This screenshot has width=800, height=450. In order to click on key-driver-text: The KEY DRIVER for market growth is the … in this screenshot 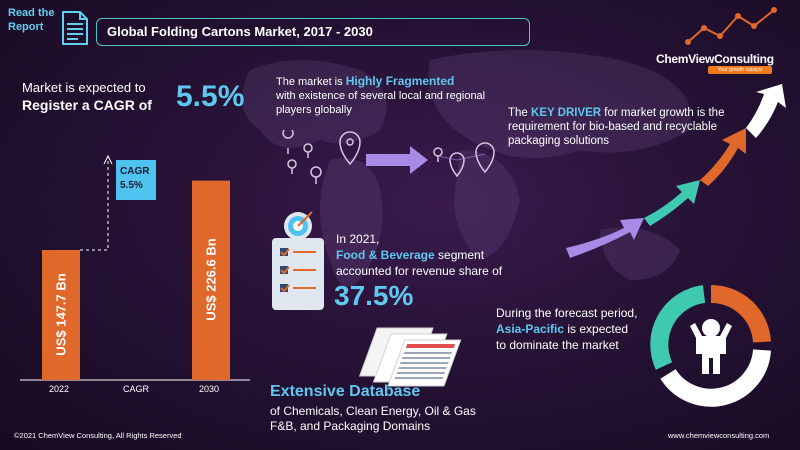, I will do `click(628, 127)`.